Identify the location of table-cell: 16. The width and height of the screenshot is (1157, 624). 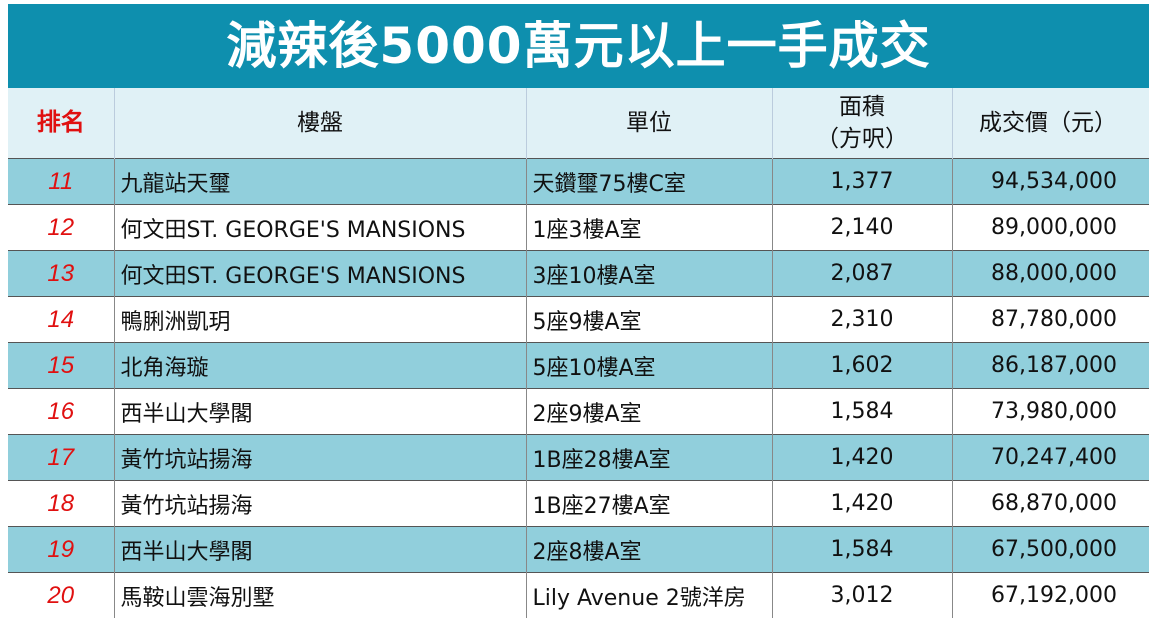
(61, 411).